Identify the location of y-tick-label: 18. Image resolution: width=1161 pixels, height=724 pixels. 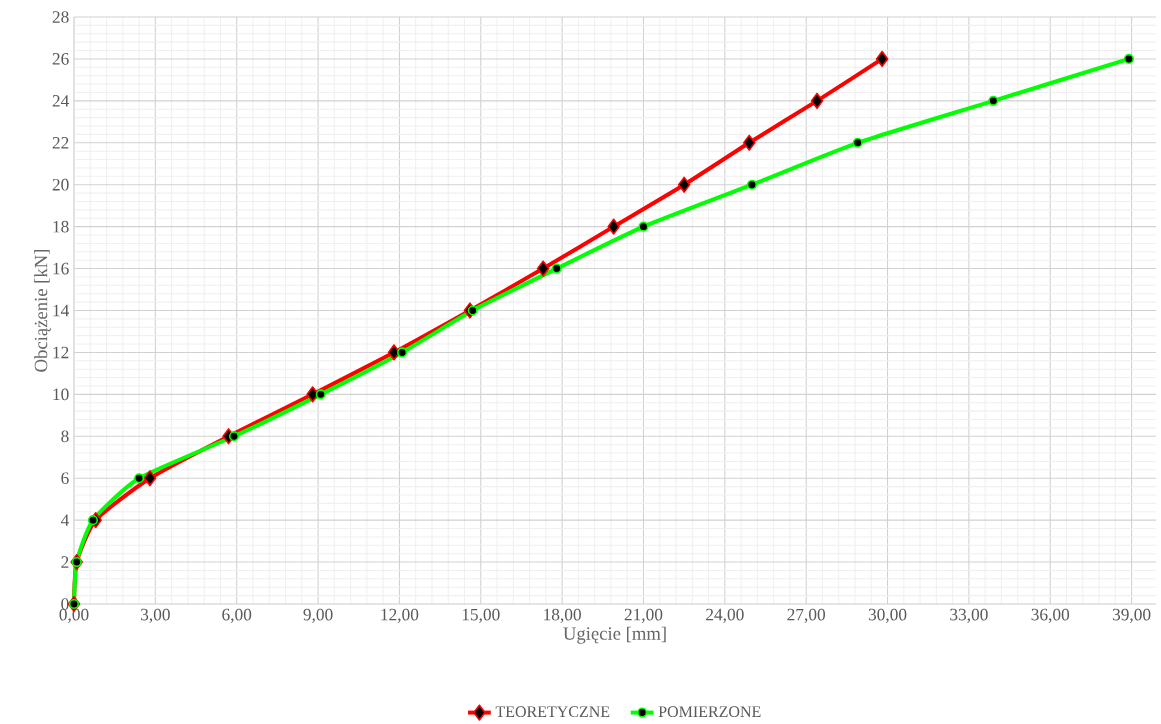
(61, 226).